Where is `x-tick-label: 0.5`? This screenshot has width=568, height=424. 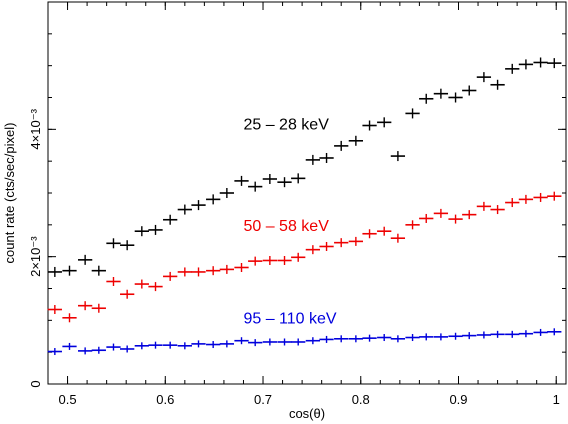
x-tick-label: 0.5 is located at coordinates (68, 399).